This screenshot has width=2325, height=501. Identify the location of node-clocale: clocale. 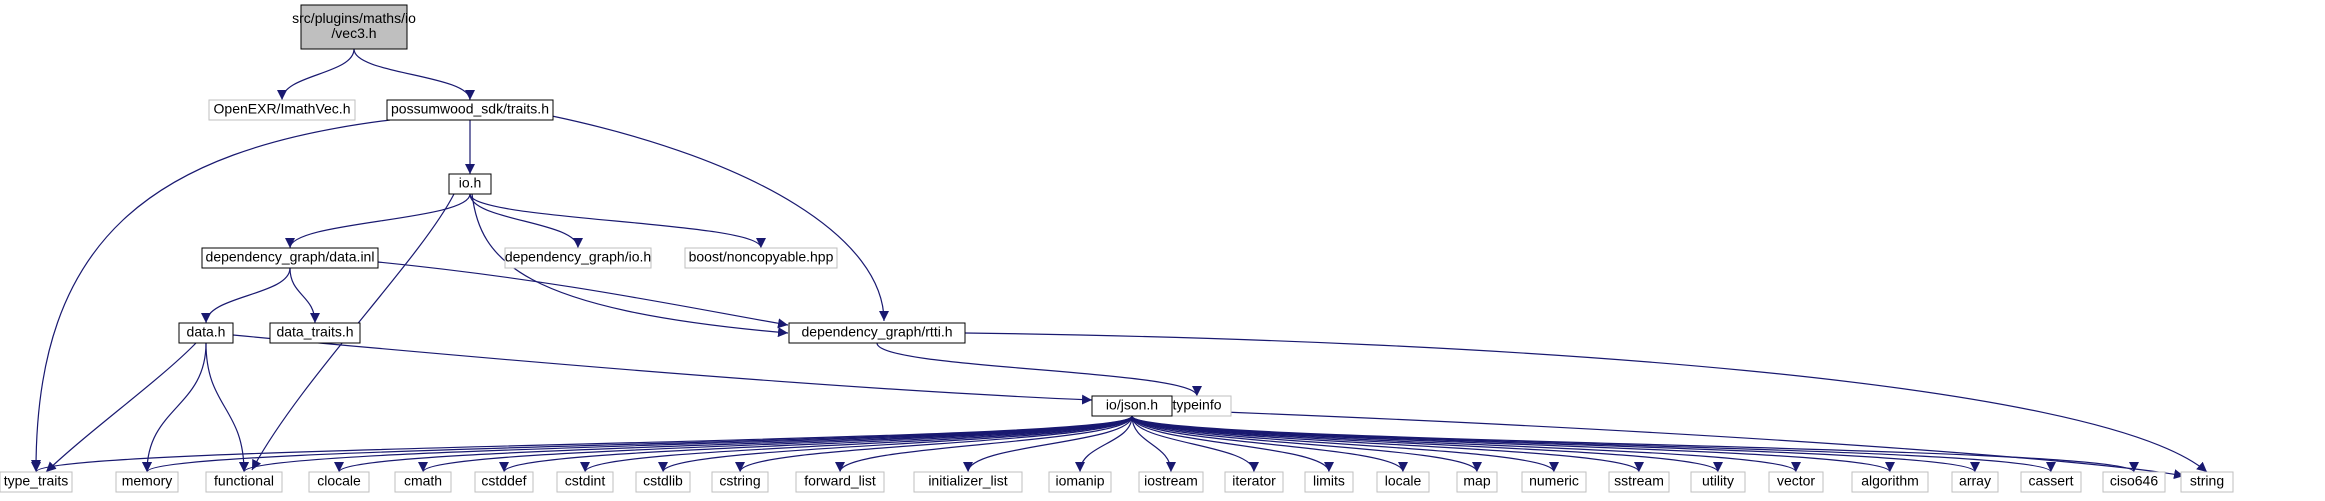
(339, 482).